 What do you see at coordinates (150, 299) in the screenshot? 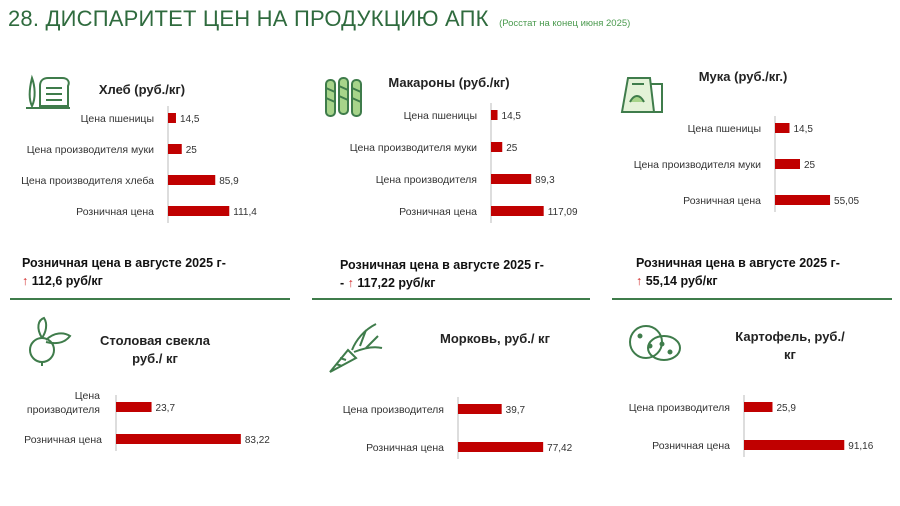
I see `divider-left` at bounding box center [150, 299].